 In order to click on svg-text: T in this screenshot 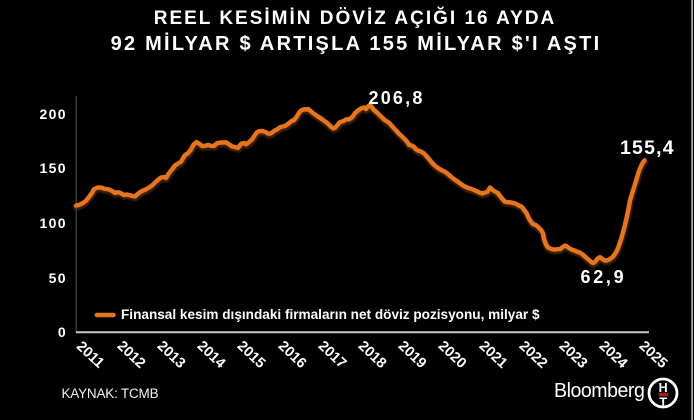, I will do `click(664, 403)`.